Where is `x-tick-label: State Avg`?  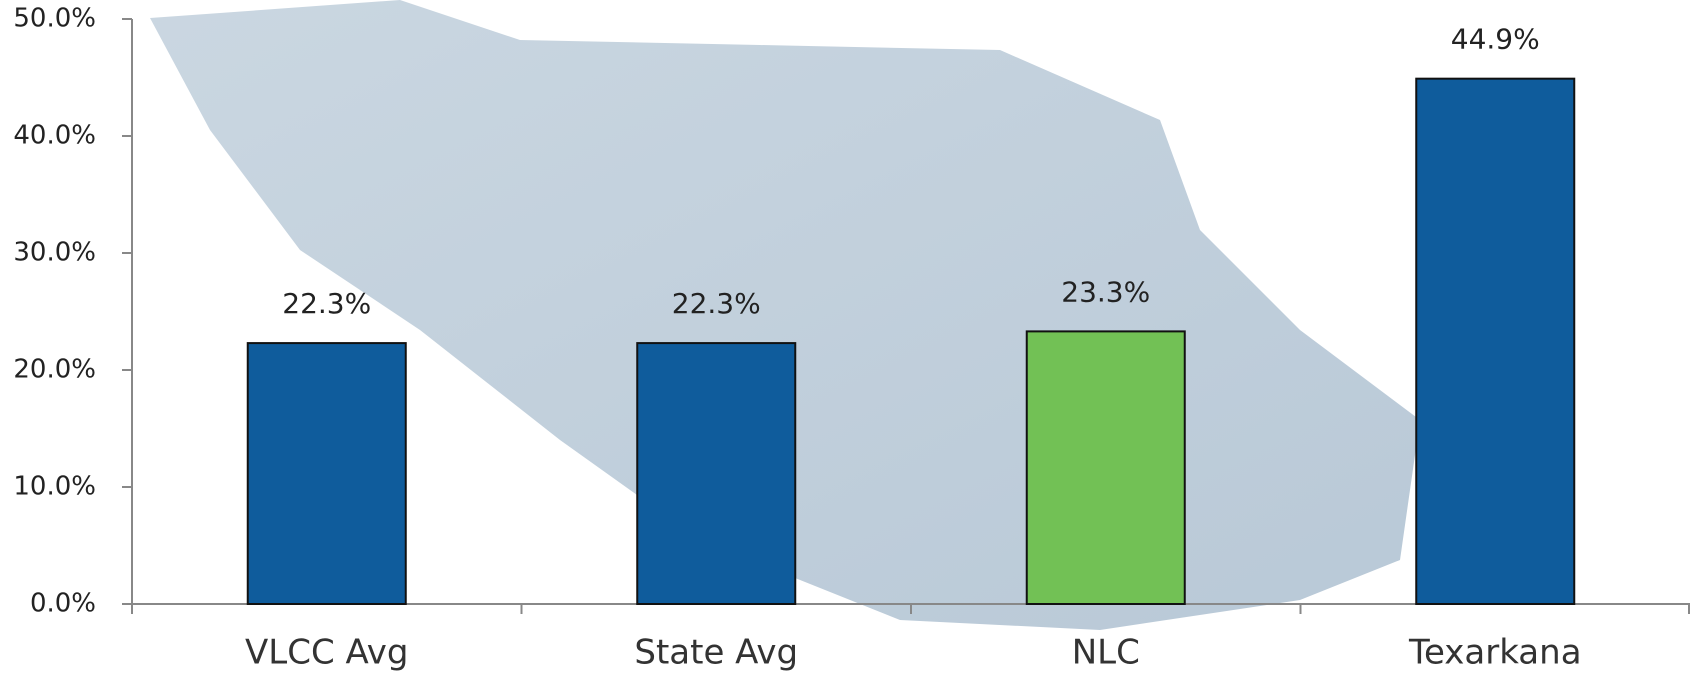 x-tick-label: State Avg is located at coordinates (716, 653).